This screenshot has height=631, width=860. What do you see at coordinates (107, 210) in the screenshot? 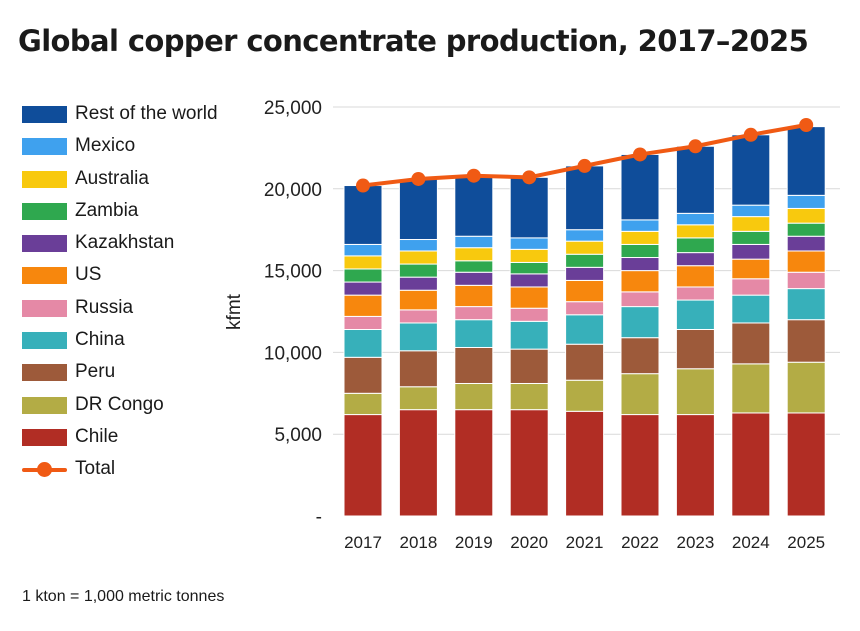
I see `legend-label: Zambia` at bounding box center [107, 210].